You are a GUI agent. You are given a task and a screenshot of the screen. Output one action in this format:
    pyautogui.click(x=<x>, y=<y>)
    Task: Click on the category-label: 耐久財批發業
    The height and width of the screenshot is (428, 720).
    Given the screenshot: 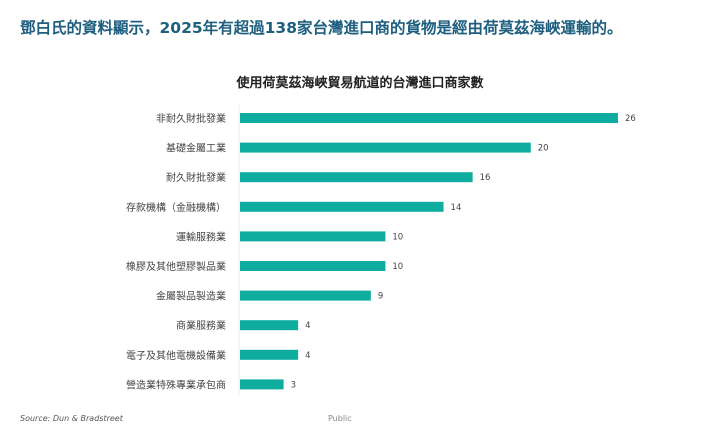 What is the action you would take?
    pyautogui.click(x=196, y=177)
    